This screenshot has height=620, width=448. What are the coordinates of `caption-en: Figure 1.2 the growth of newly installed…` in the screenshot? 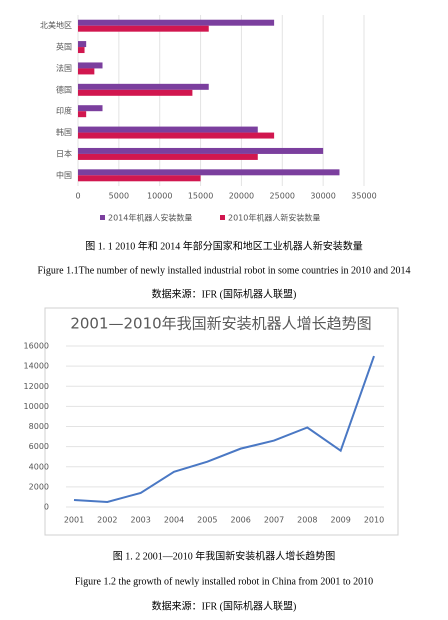 It's located at (224, 581).